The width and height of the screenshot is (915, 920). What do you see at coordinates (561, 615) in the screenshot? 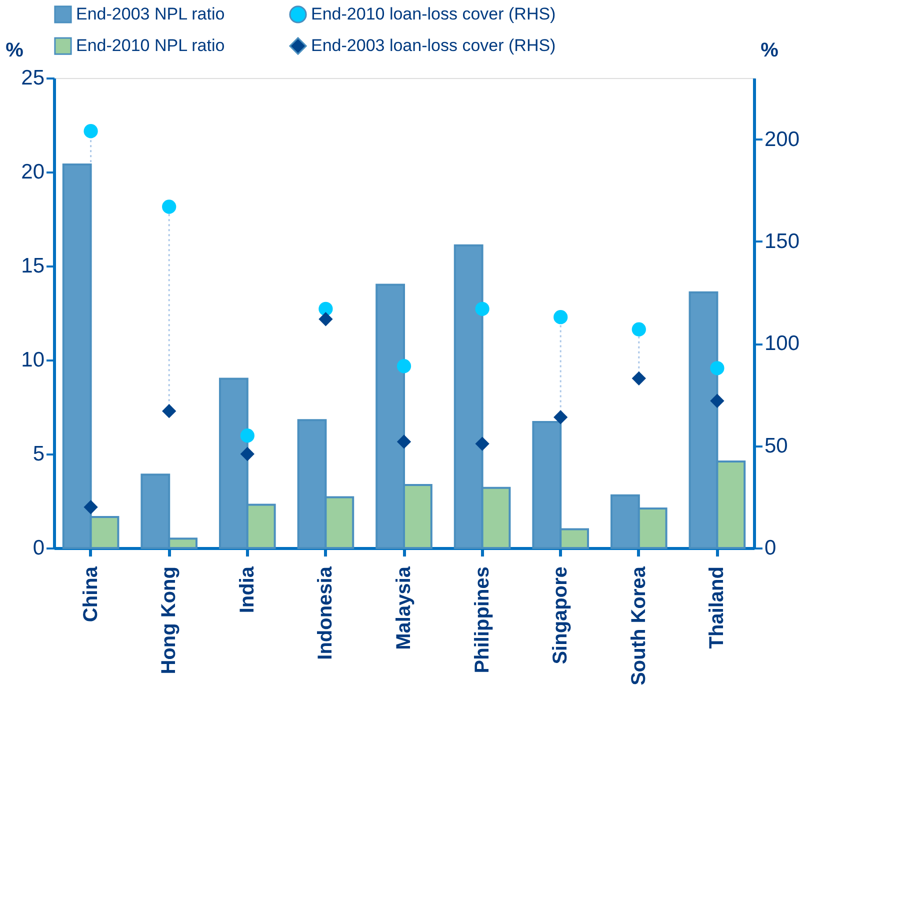
I see `x-tick-label: Singapore` at bounding box center [561, 615].